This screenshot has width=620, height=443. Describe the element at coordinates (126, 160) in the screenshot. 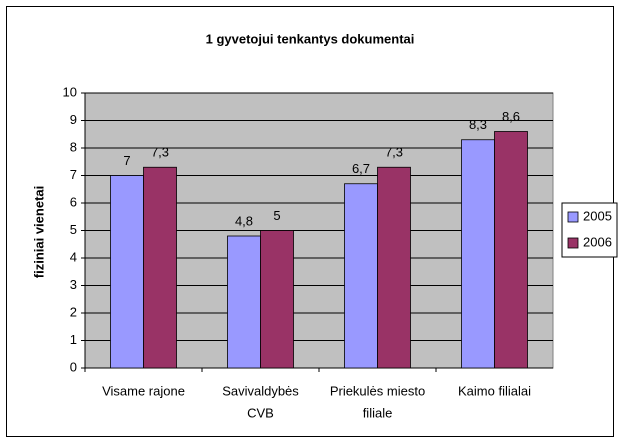

I see `data-label: 7` at that location.